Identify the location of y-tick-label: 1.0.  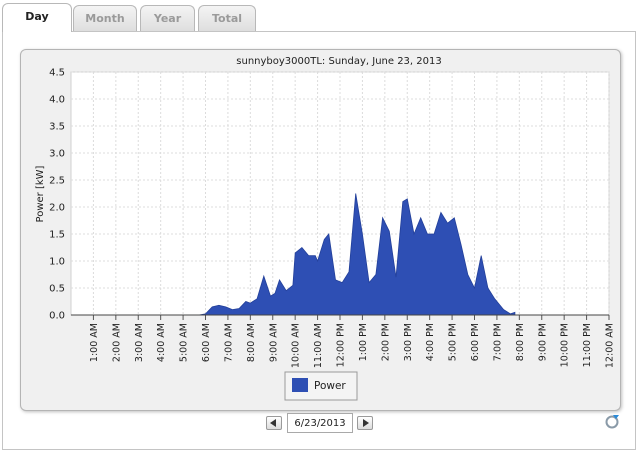
(57, 262).